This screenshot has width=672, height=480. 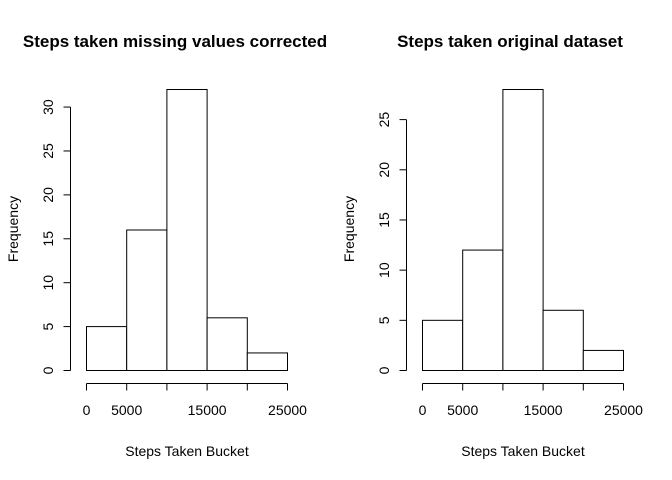 What do you see at coordinates (391, 243) in the screenshot?
I see `y-axis: 0 5 10 15 20 25` at bounding box center [391, 243].